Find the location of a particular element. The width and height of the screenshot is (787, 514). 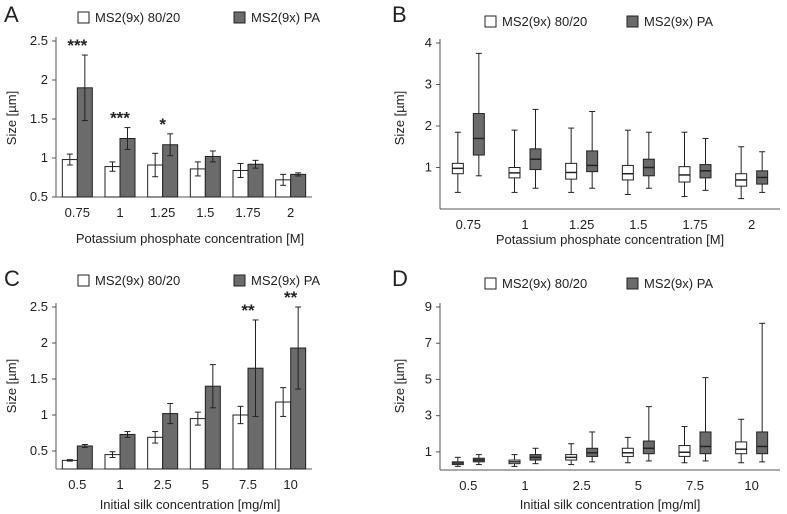

panel-letter: B is located at coordinates (399, 14).